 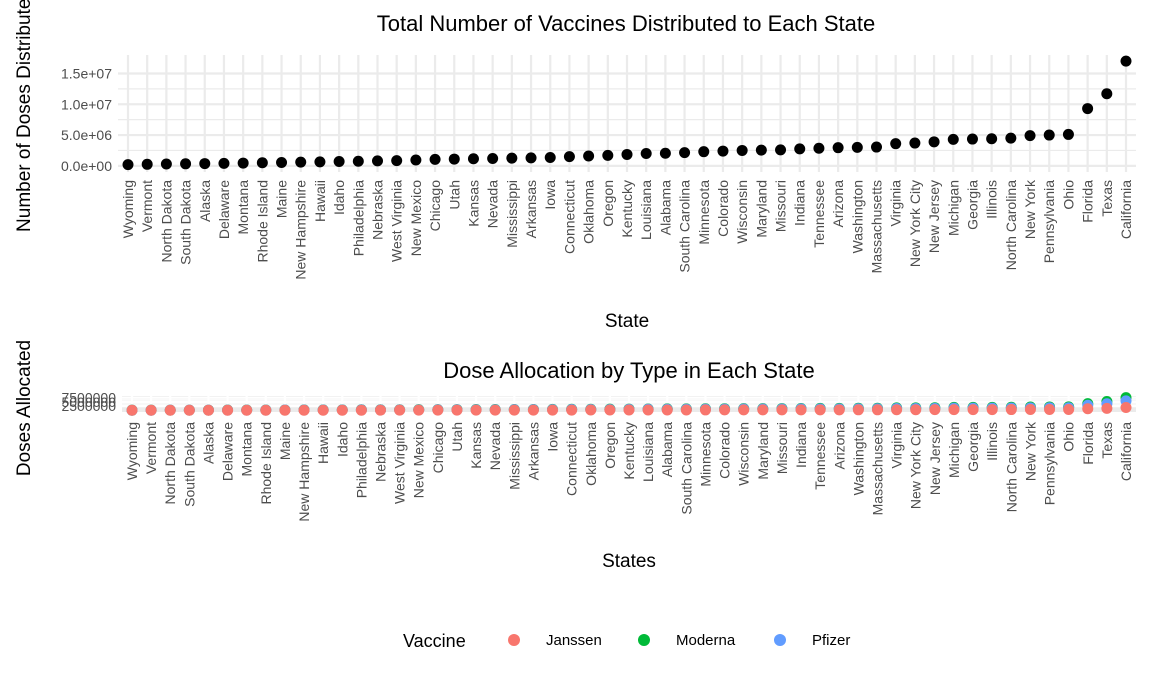 What do you see at coordinates (86, 135) in the screenshot?
I see `y-tick-label: 5.0e+06` at bounding box center [86, 135].